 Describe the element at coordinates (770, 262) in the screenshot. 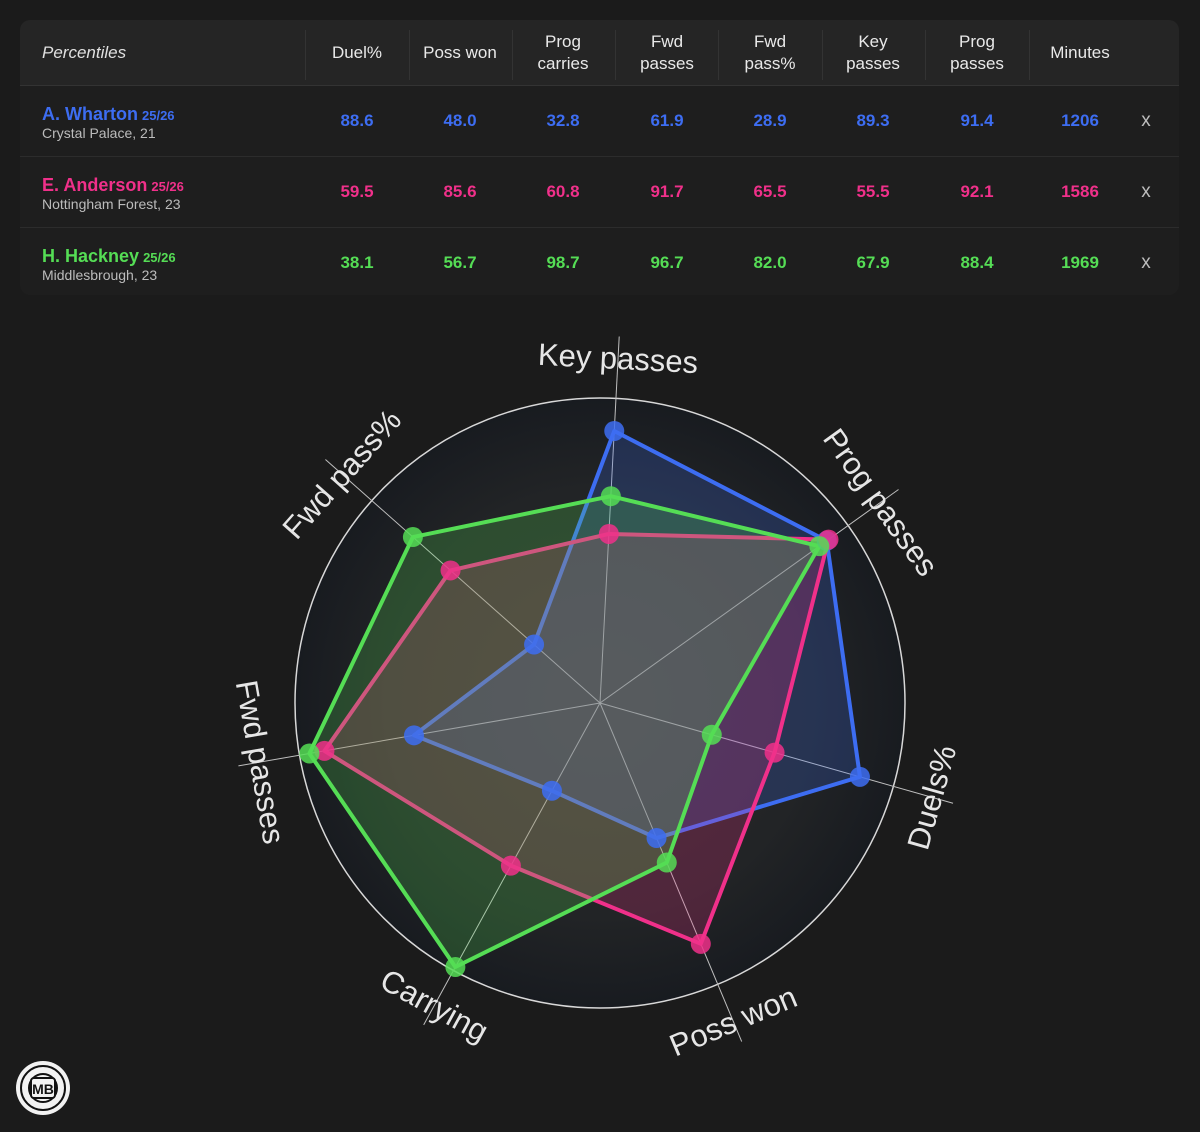

I see `stat-cell-fwd-pass-pct: 82.0` at that location.